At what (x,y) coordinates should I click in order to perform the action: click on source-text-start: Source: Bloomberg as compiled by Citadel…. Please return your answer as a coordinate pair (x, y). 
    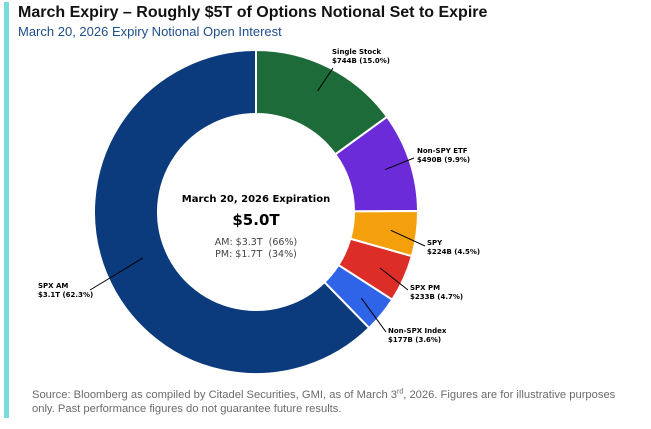
    Looking at the image, I should click on (214, 395).